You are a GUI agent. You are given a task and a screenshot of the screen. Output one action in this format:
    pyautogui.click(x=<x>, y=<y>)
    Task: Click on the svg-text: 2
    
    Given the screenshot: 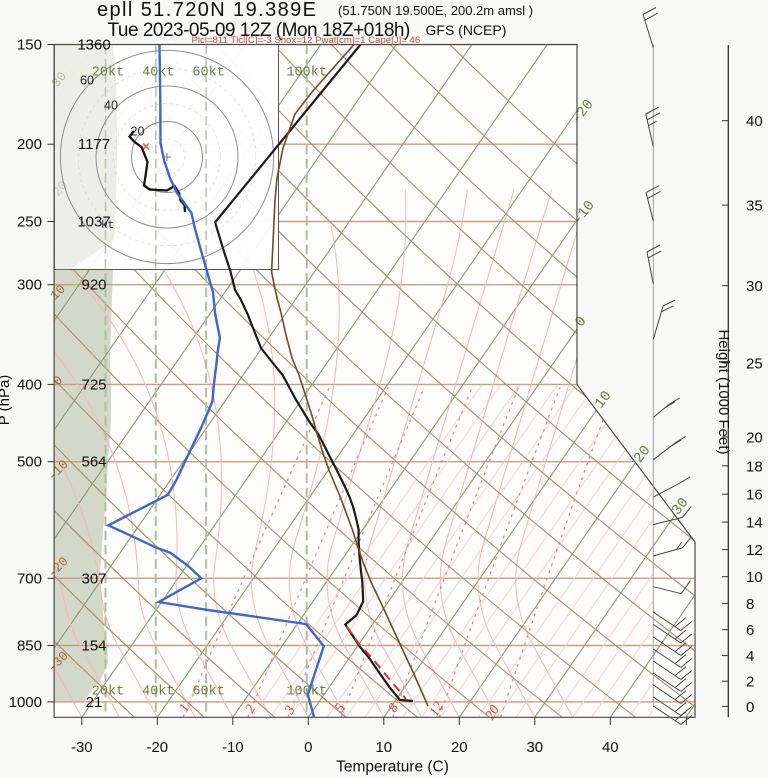 What is the action you would take?
    pyautogui.click(x=750, y=682)
    